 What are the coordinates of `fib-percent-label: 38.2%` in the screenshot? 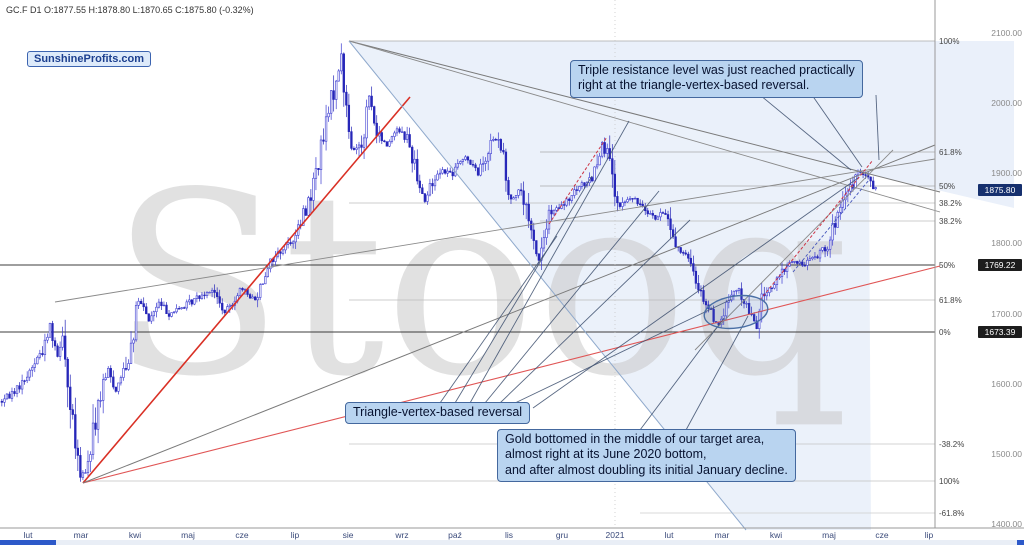 It's located at (950, 203).